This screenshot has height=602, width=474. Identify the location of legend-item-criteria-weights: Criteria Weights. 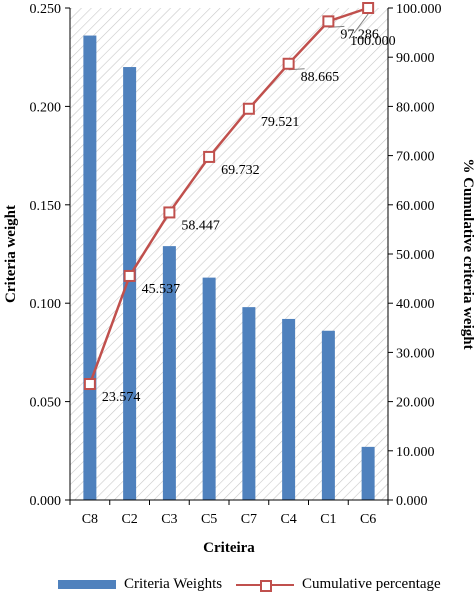
(140, 584).